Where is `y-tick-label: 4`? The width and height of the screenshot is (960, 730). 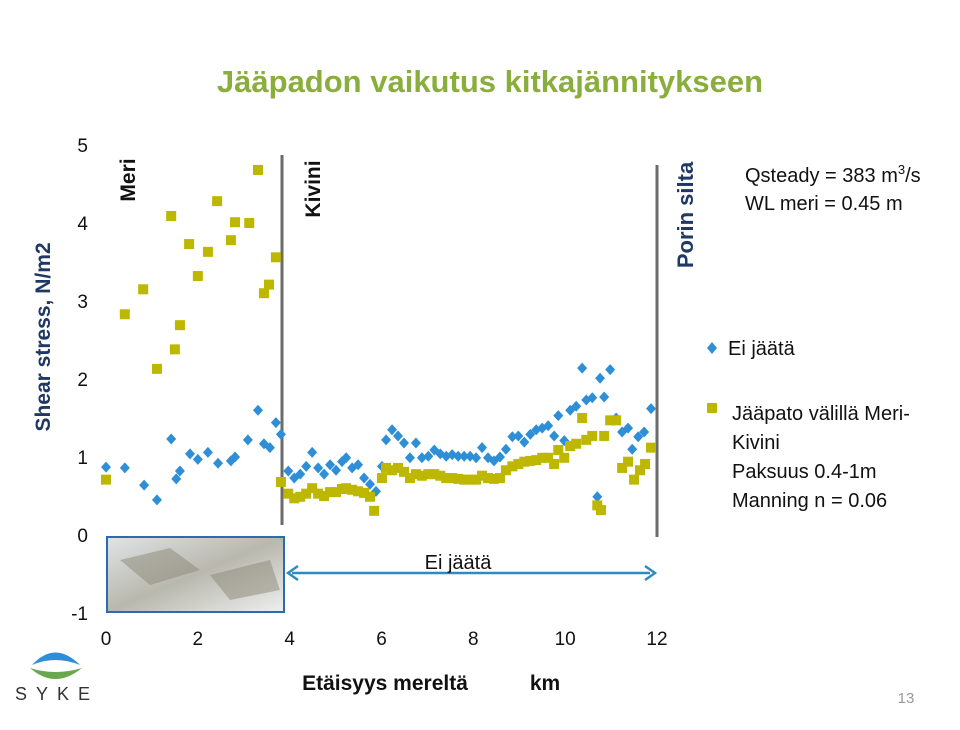 y-tick-label: 4 is located at coordinates (82, 224).